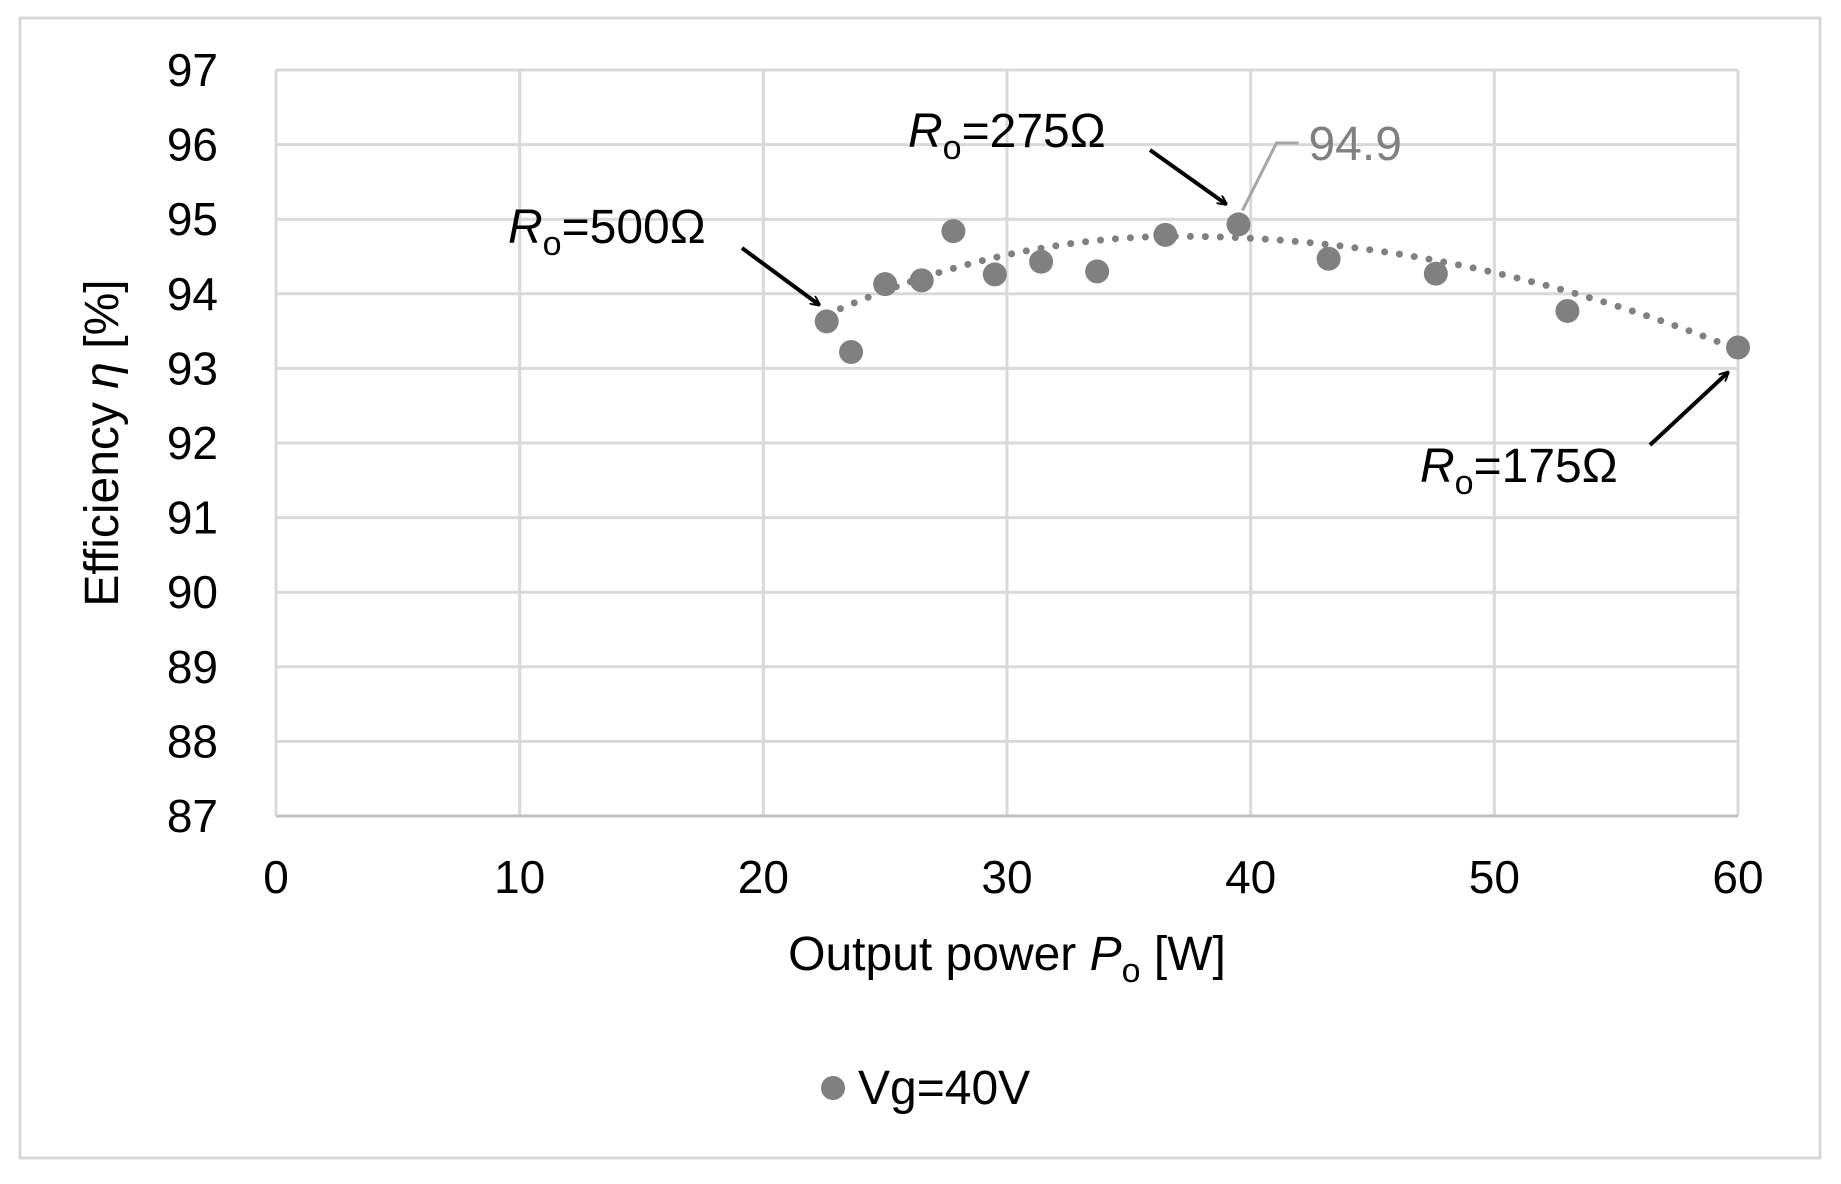 The width and height of the screenshot is (1841, 1184). What do you see at coordinates (102, 442) in the screenshot?
I see `y-axis-title: Efficiency η [%]` at bounding box center [102, 442].